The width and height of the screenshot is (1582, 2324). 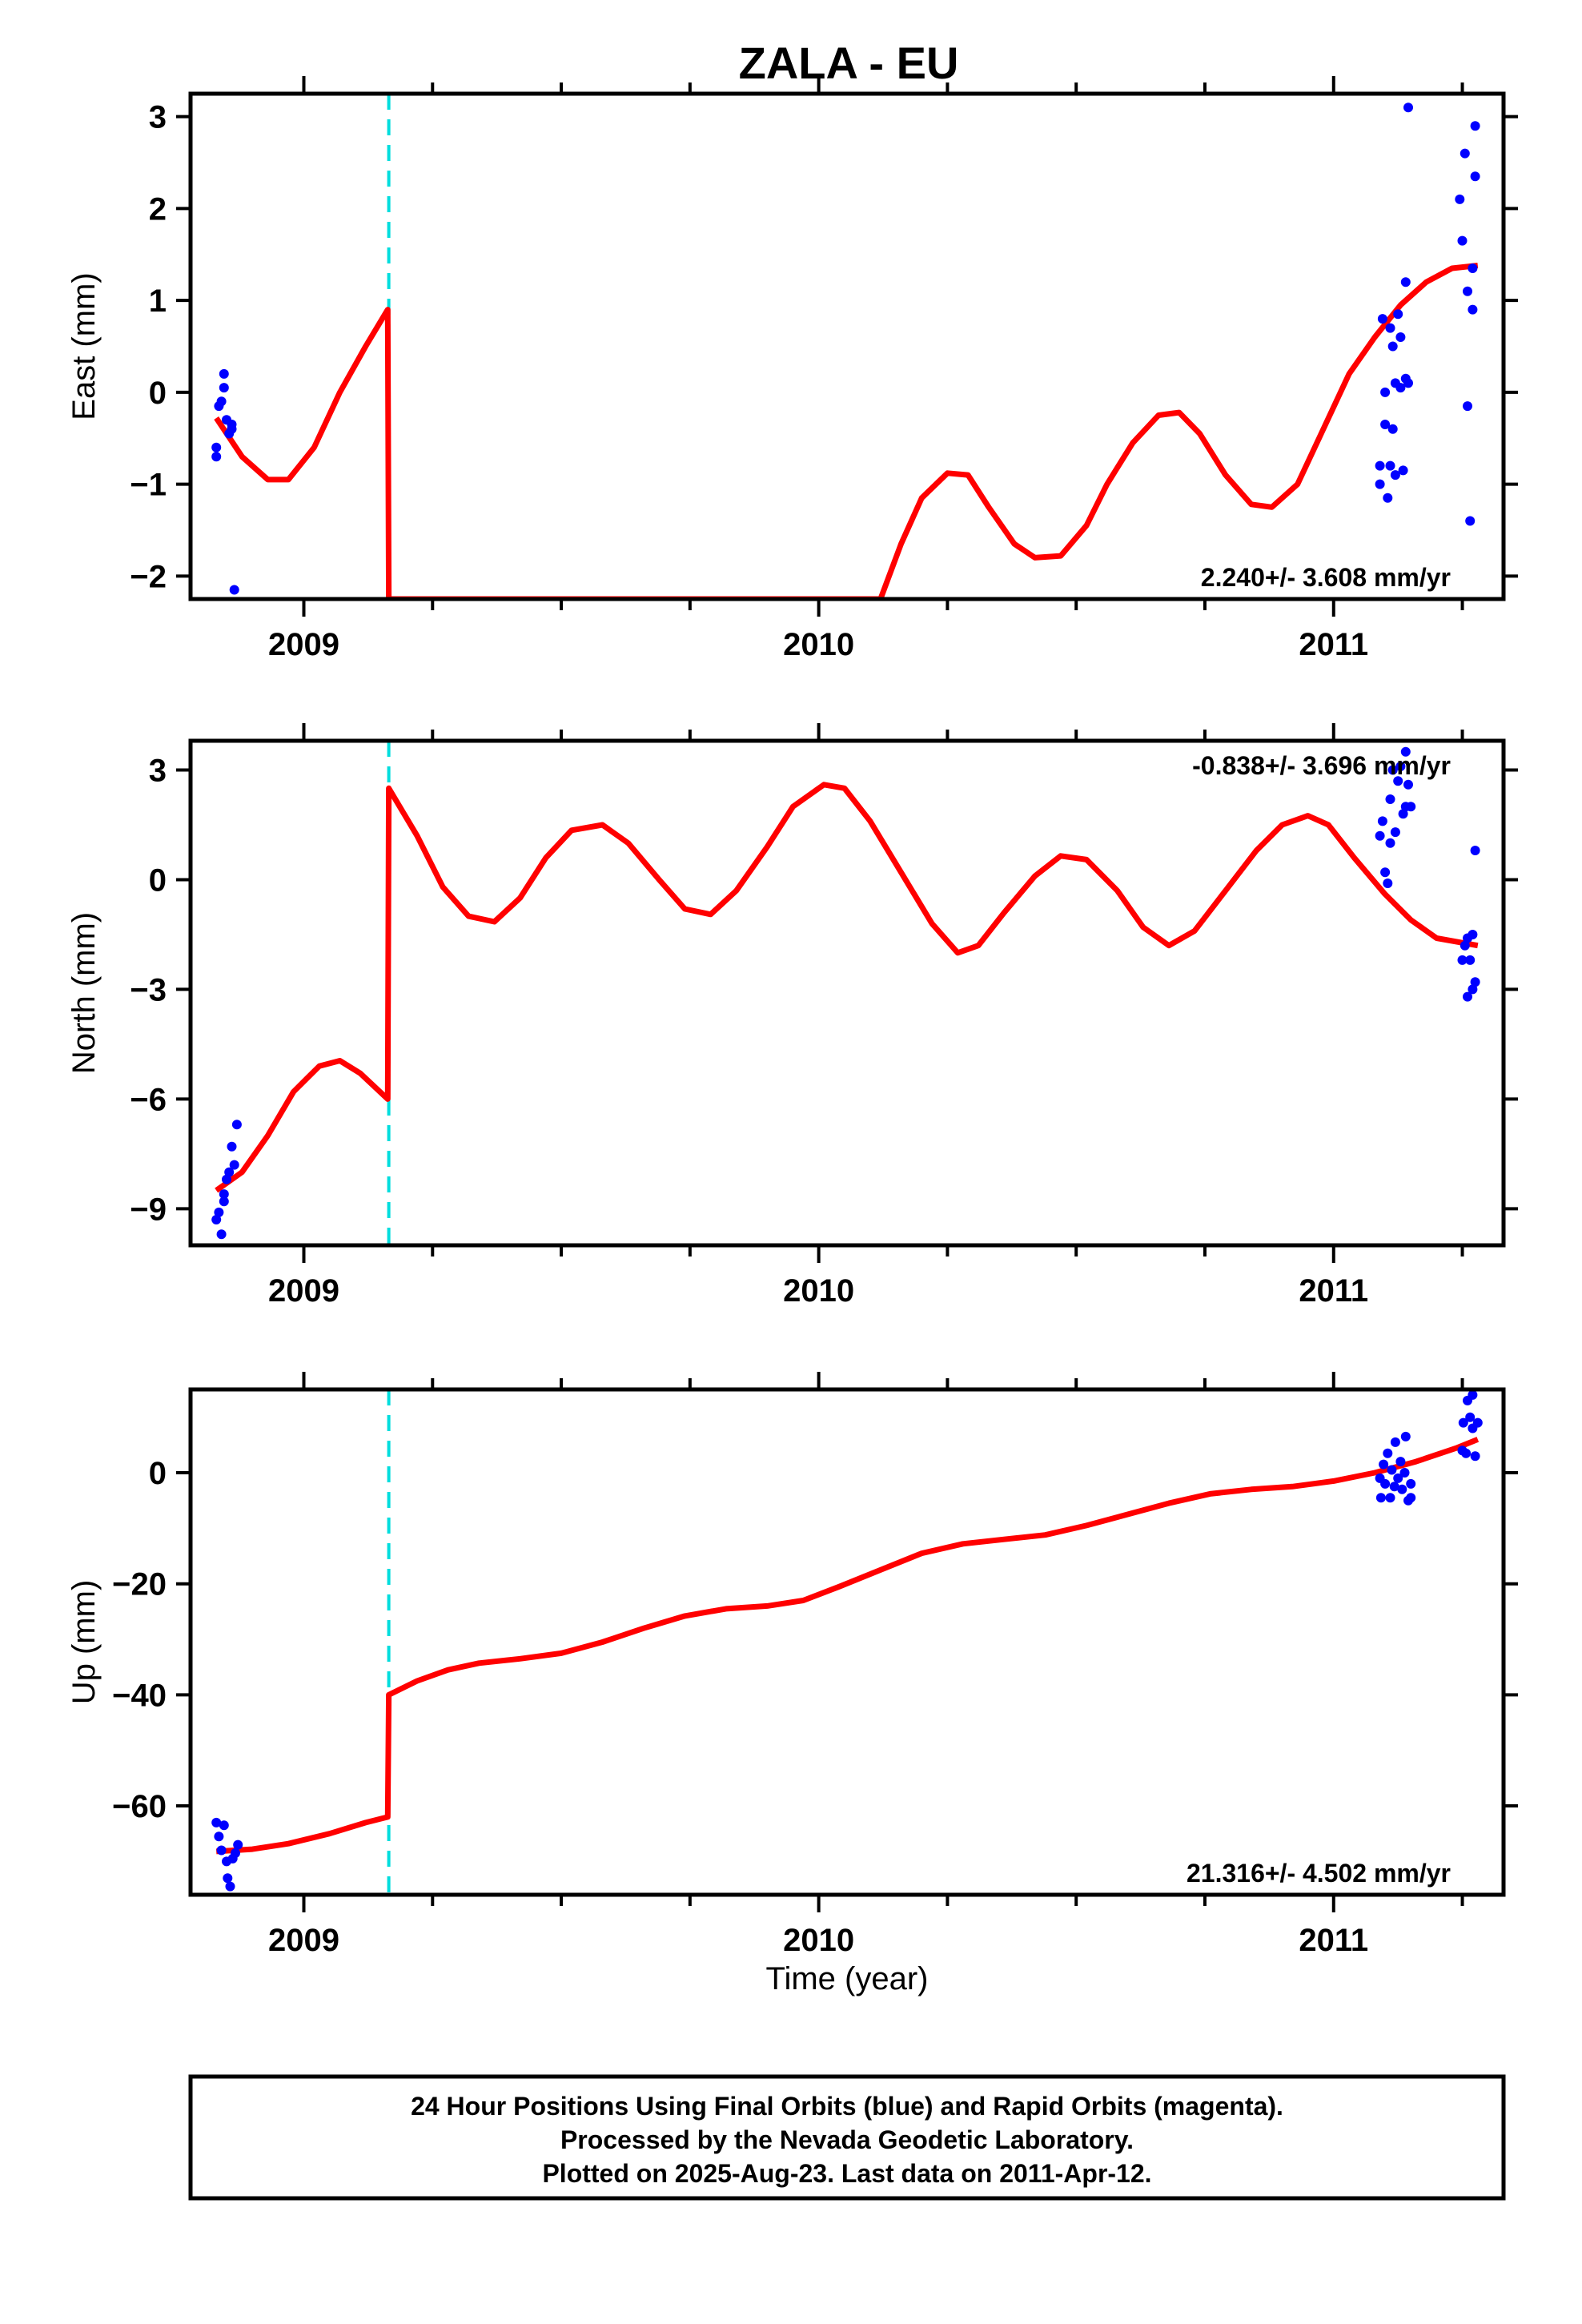 I want to click on y-tick-label: −40, so click(x=139, y=1696).